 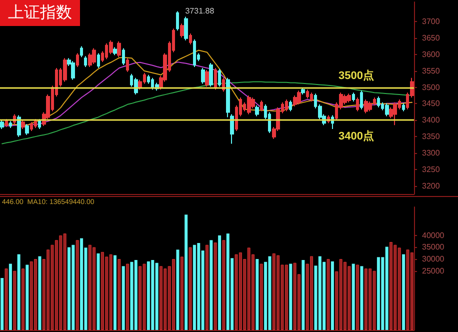 What do you see at coordinates (433, 271) in the screenshot?
I see `y-tick-label: 25000` at bounding box center [433, 271].